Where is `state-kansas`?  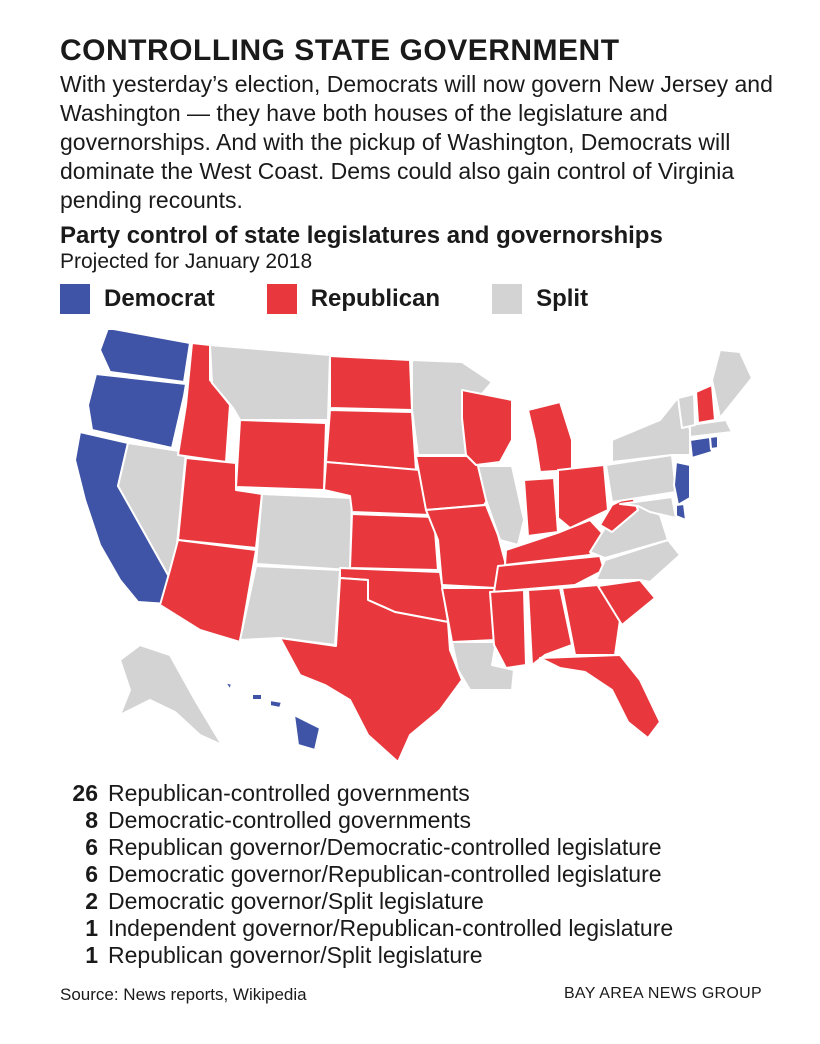 state-kansas is located at coordinates (394, 542).